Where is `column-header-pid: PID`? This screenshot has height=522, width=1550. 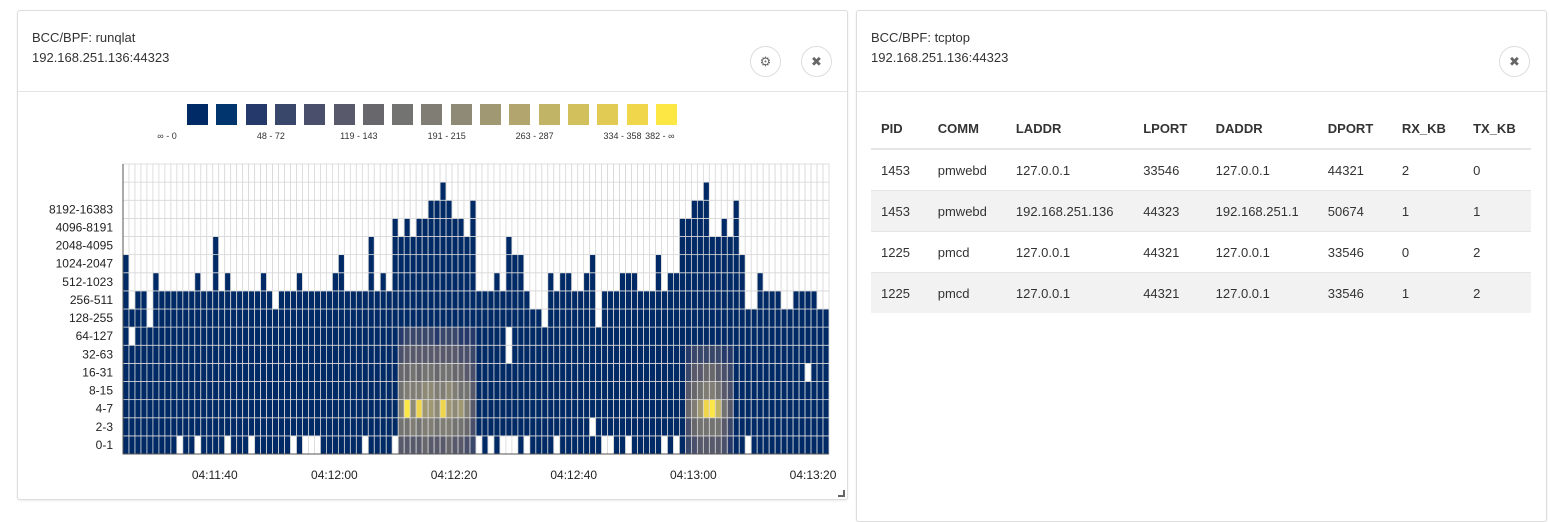
column-header-pid: PID is located at coordinates (899, 129).